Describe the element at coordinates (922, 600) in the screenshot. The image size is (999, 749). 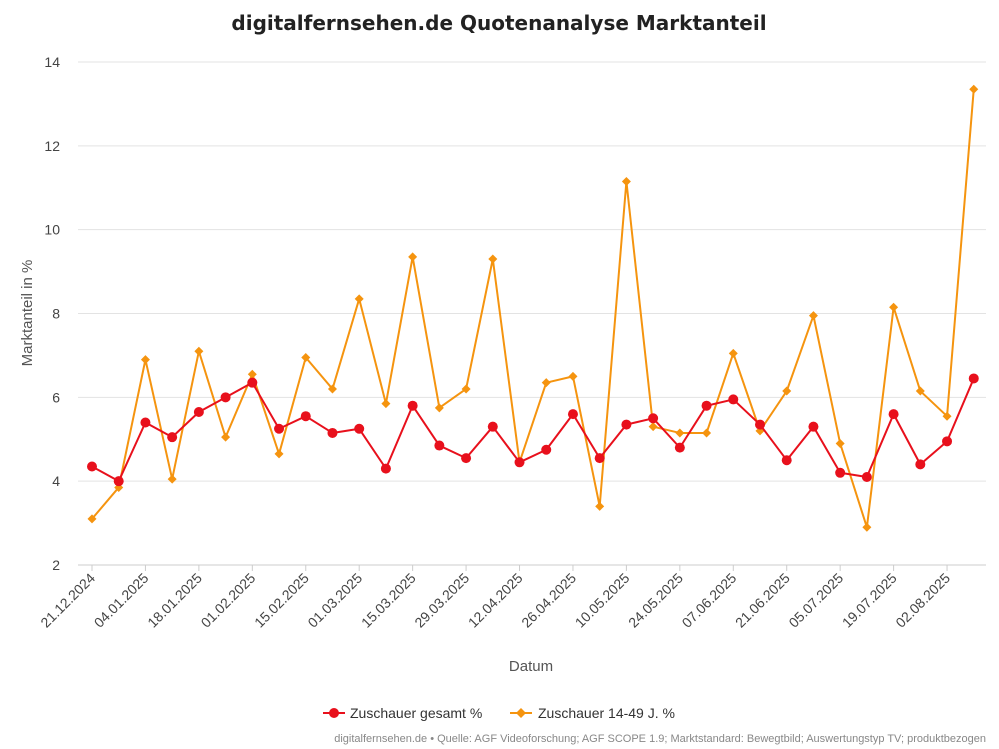
I see `x-tick-label: 02.08.2025` at that location.